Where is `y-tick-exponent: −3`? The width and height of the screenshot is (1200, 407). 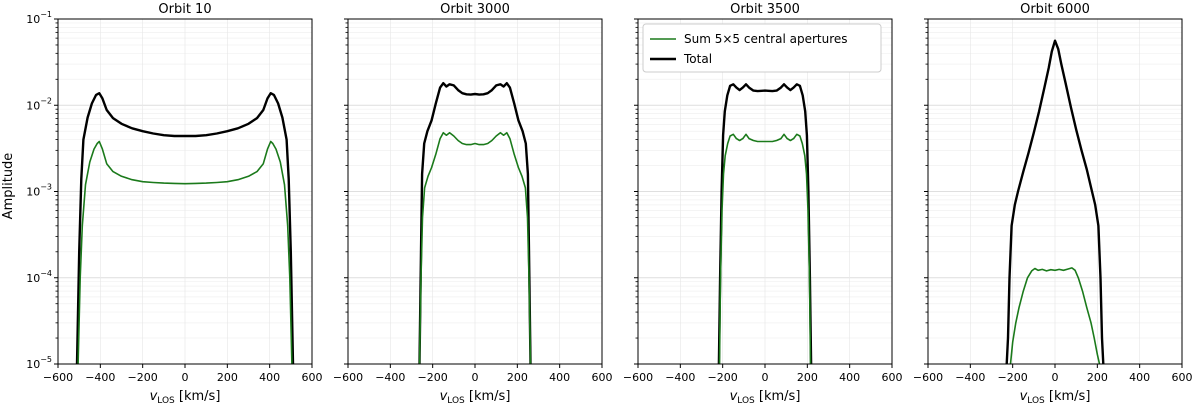
y-tick-exponent: −3 is located at coordinates (46, 187).